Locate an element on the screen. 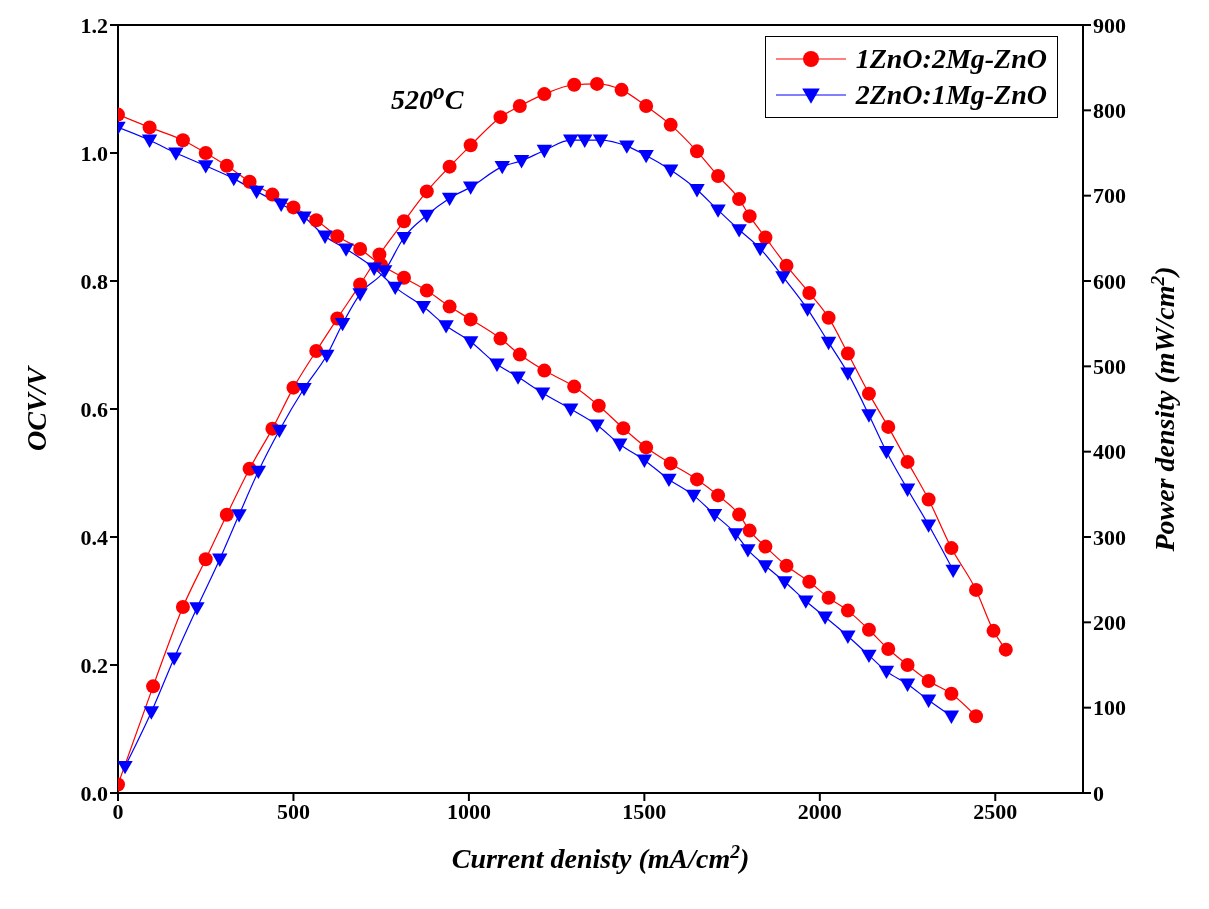 The width and height of the screenshot is (1209, 909). y2-tick-label: 400 is located at coordinates (1109, 452).